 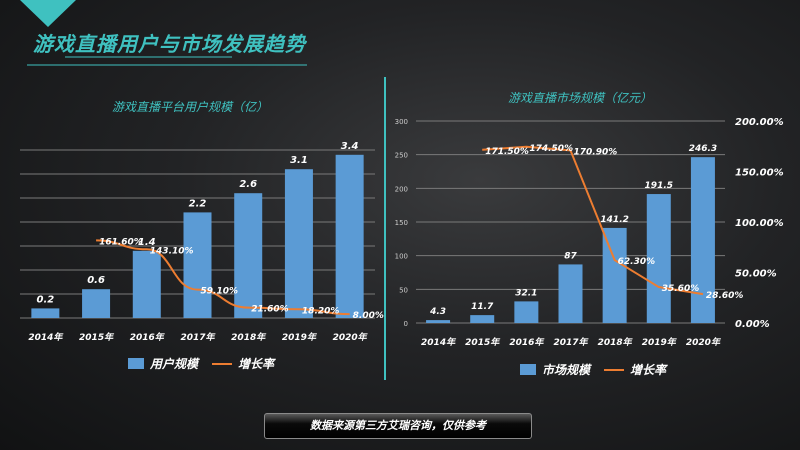 I want to click on y2-tick-label: 50.00%, so click(x=756, y=274).